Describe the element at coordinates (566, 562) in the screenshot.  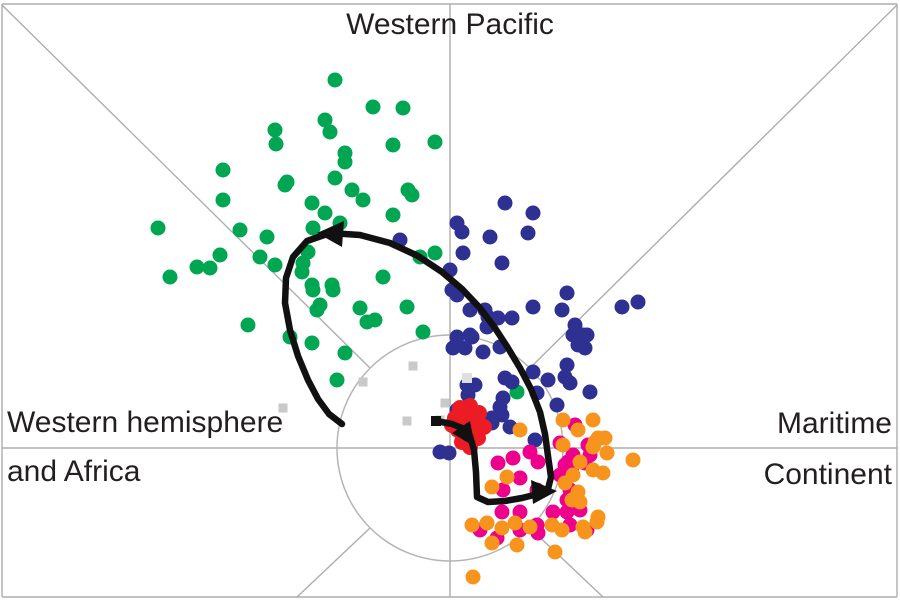
I see `grid-line` at that location.